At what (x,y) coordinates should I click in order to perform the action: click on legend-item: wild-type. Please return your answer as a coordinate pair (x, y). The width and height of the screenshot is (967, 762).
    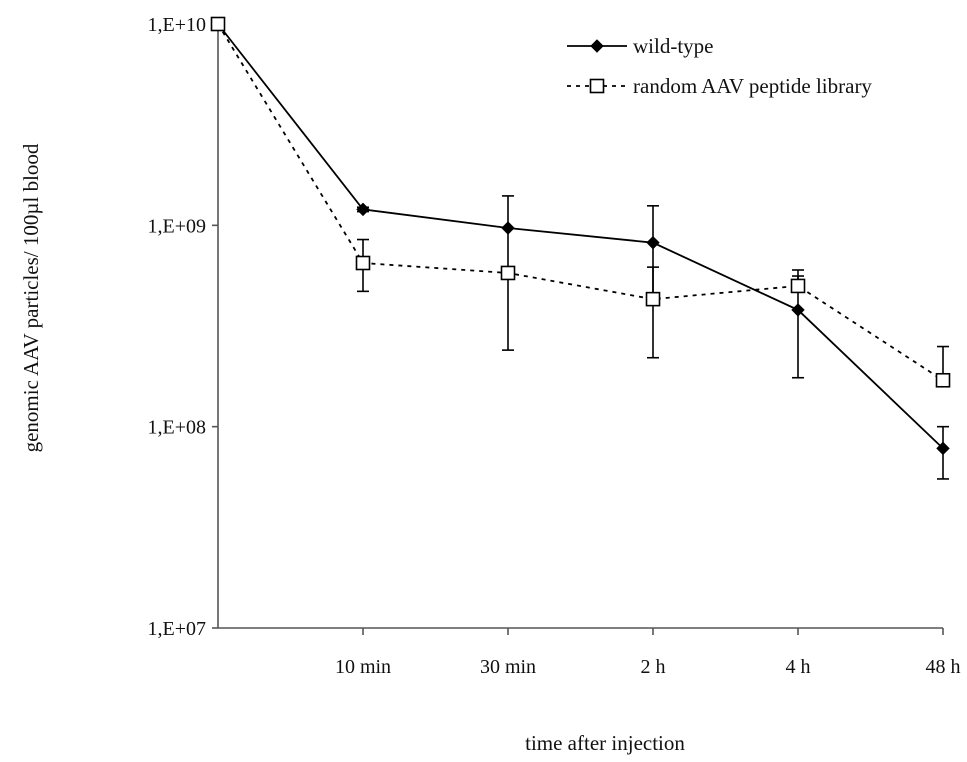
    Looking at the image, I should click on (640, 46).